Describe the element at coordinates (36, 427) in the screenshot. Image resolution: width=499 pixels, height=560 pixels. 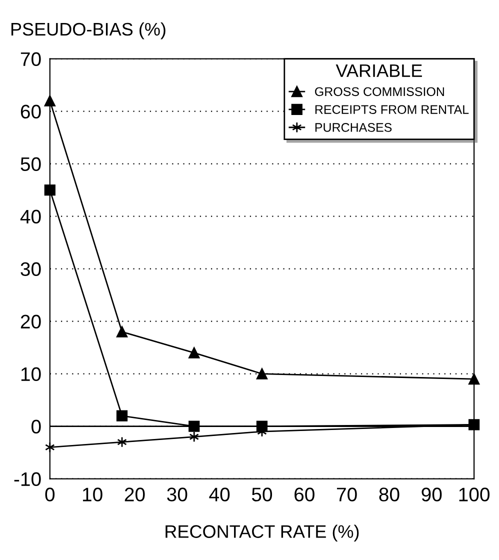
I see `y-tick-label: 0` at that location.